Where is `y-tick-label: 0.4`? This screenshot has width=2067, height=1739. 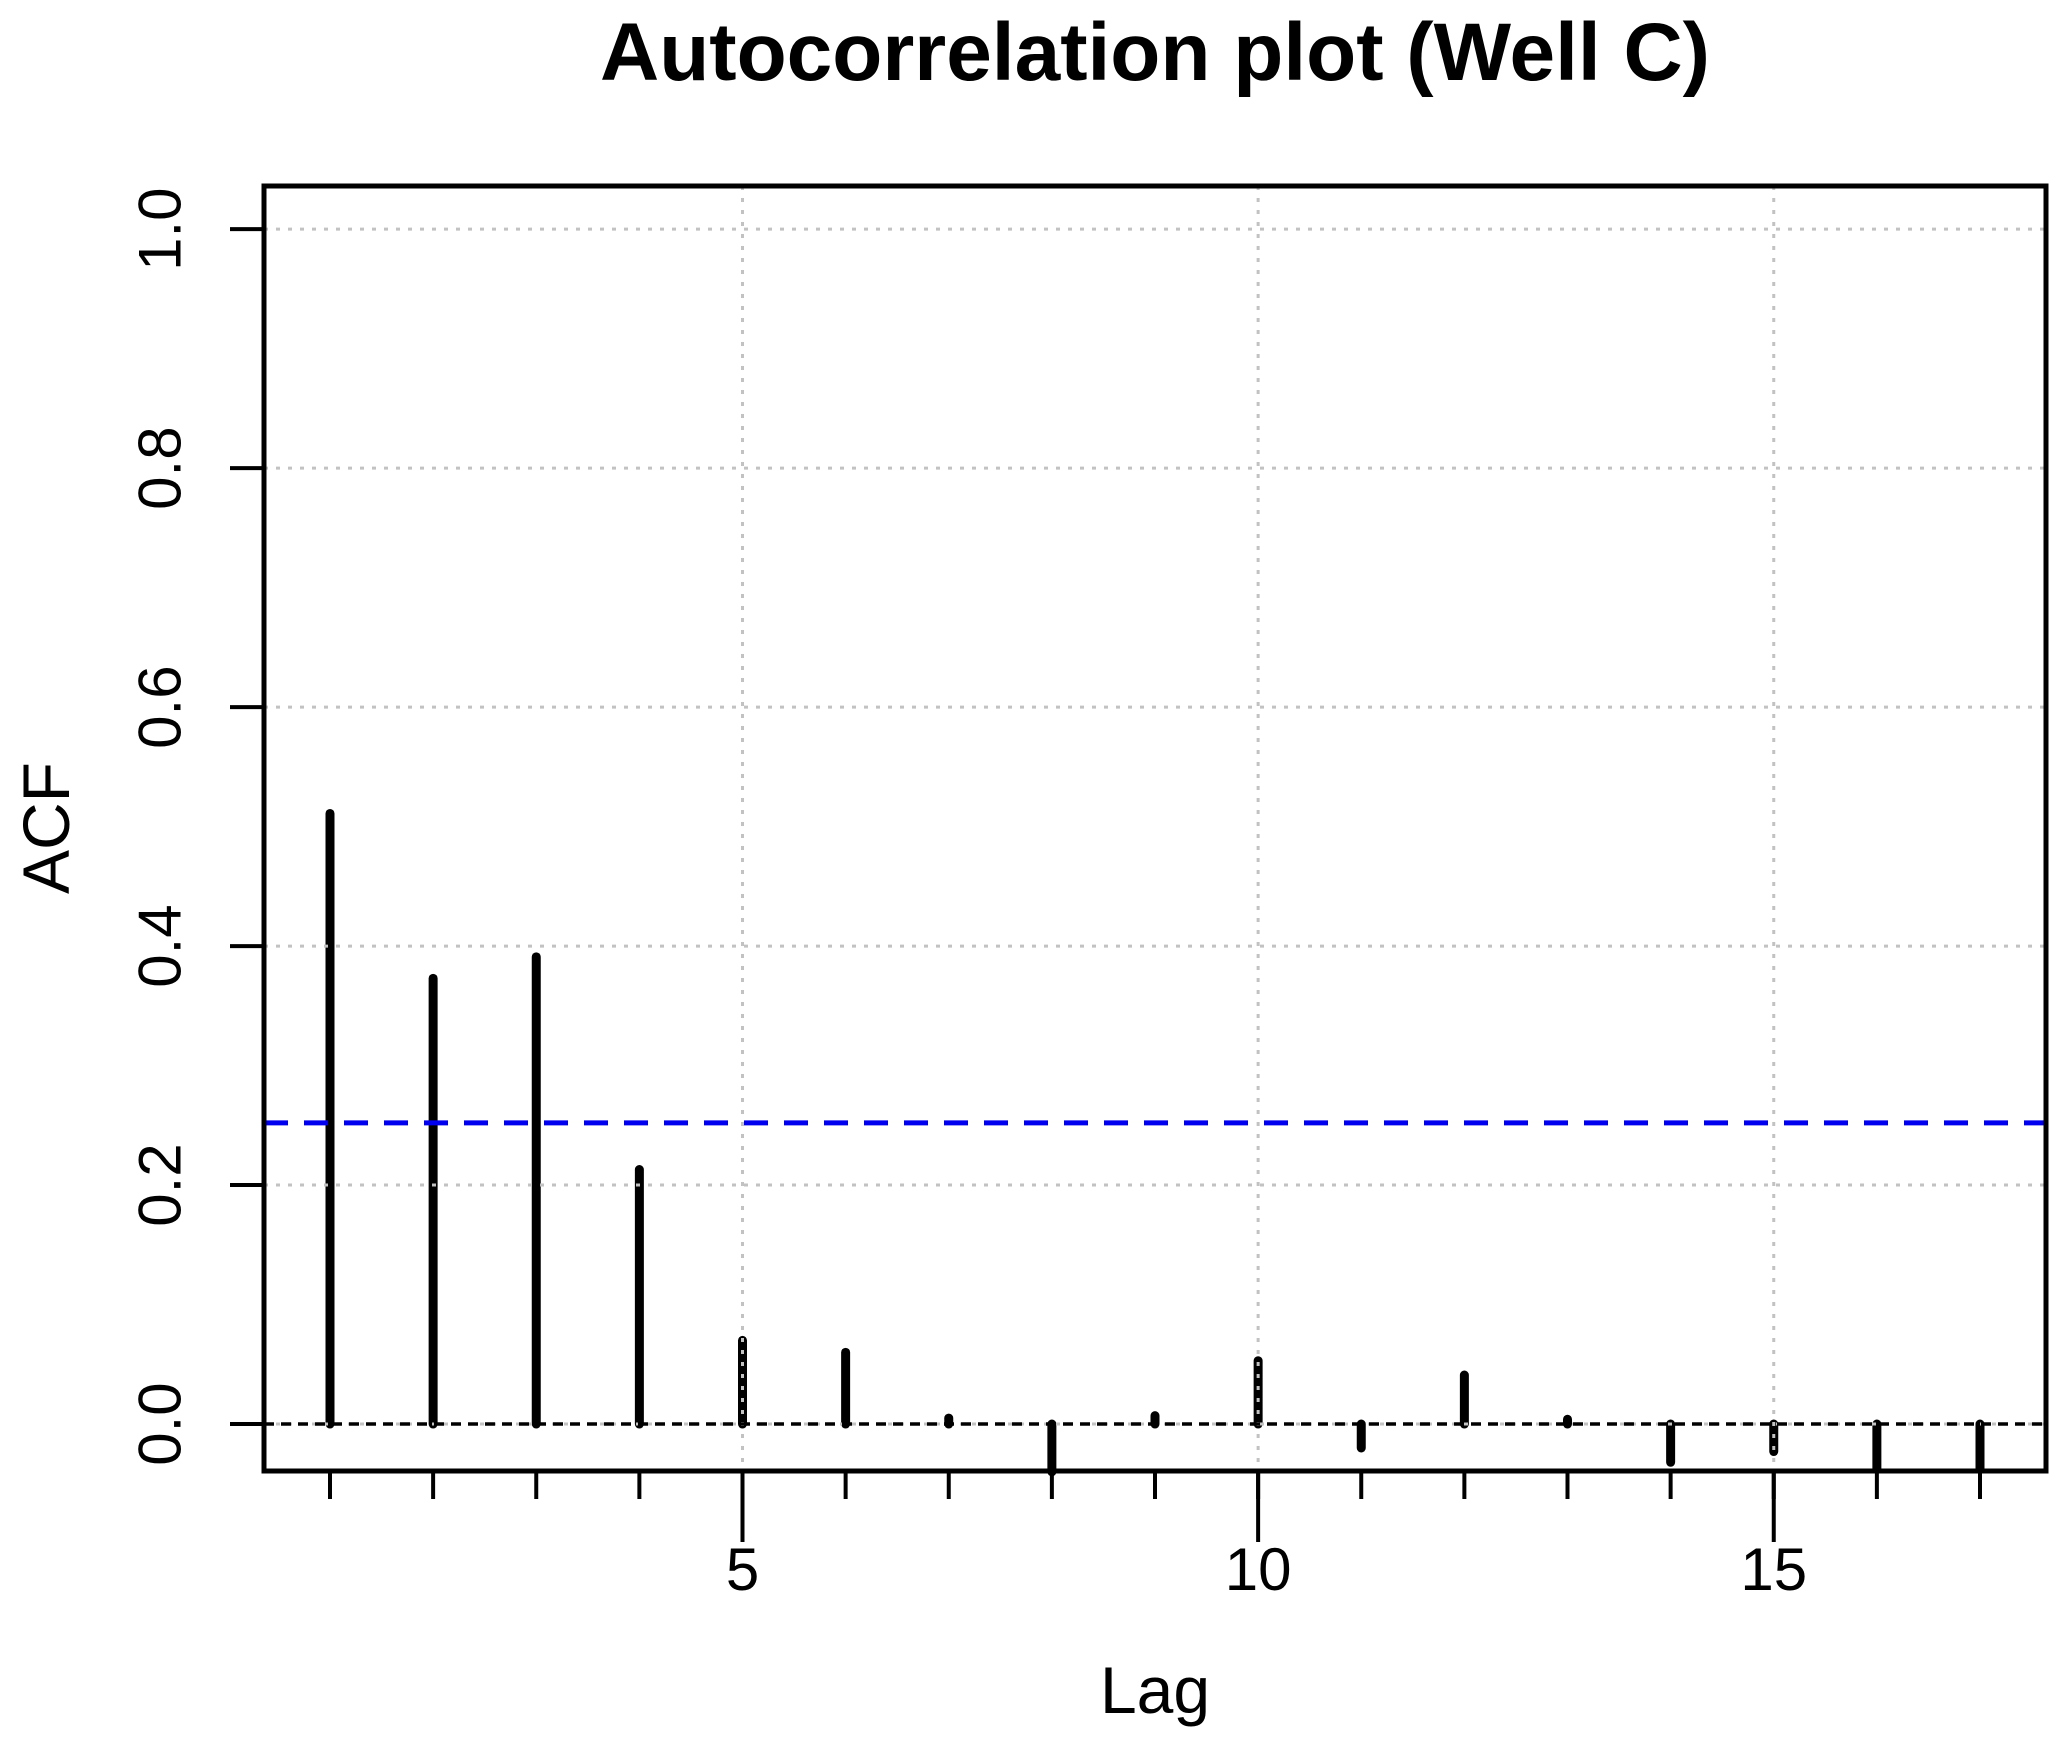 y-tick-label: 0.4 is located at coordinates (160, 945).